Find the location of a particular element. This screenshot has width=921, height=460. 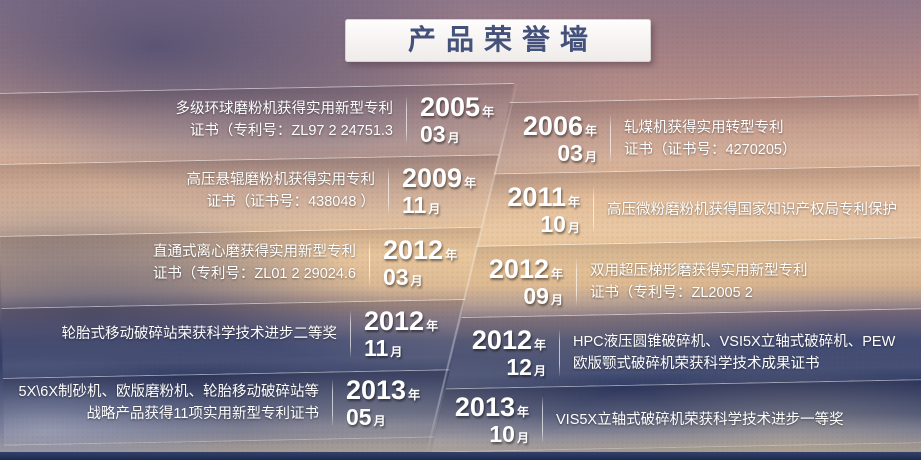

entry-year: 2011 年 is located at coordinates (543, 197).